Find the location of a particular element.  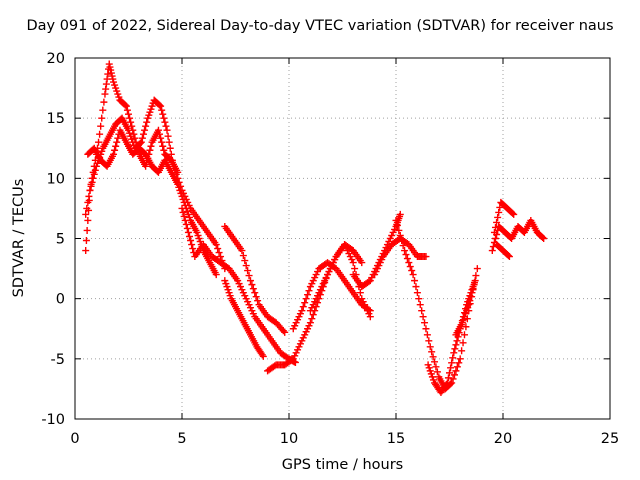

x-tick-label: 25 is located at coordinates (610, 439).